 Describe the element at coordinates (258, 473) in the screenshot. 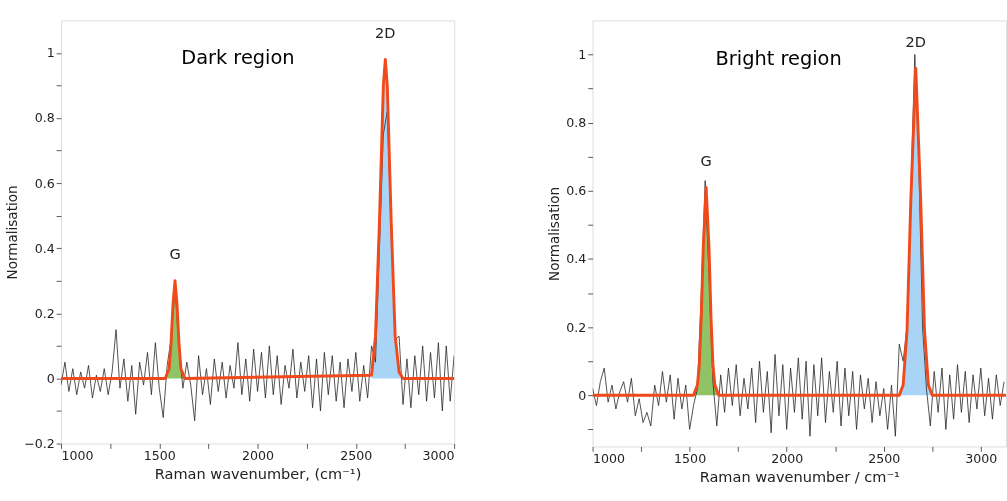

I see `x-axis-title: Raman wavenumber, (cm⁻¹)` at that location.